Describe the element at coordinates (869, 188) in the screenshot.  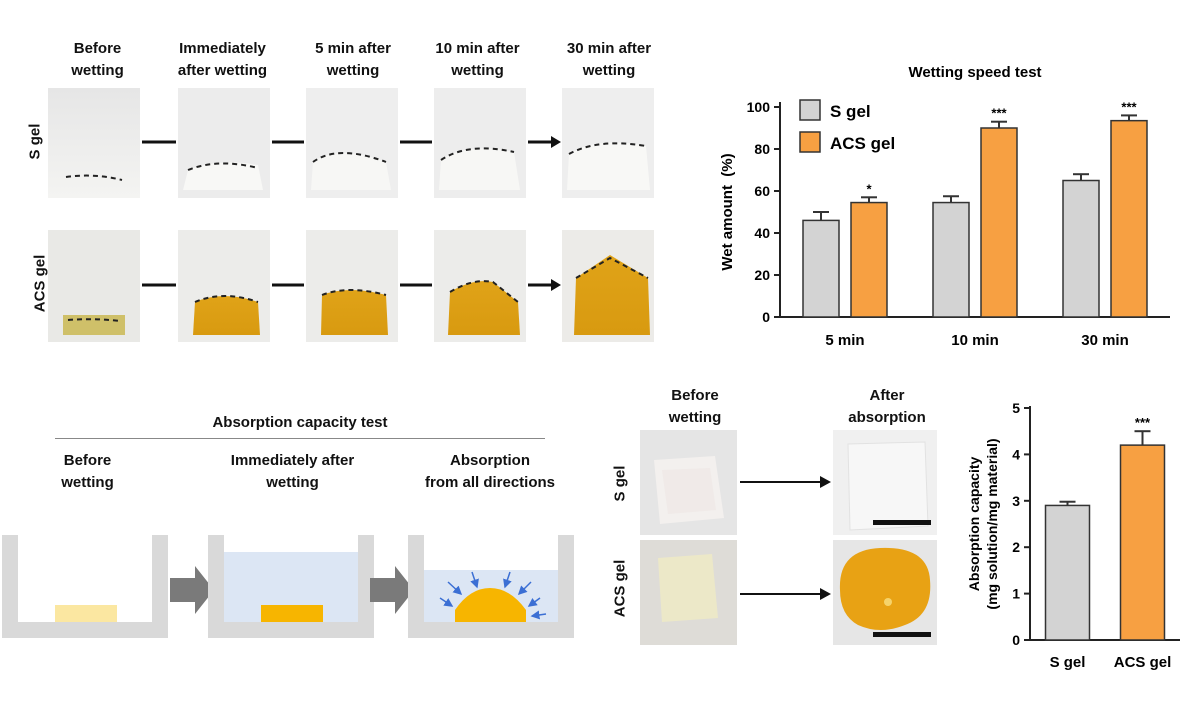
I see `significance-label: *` at that location.